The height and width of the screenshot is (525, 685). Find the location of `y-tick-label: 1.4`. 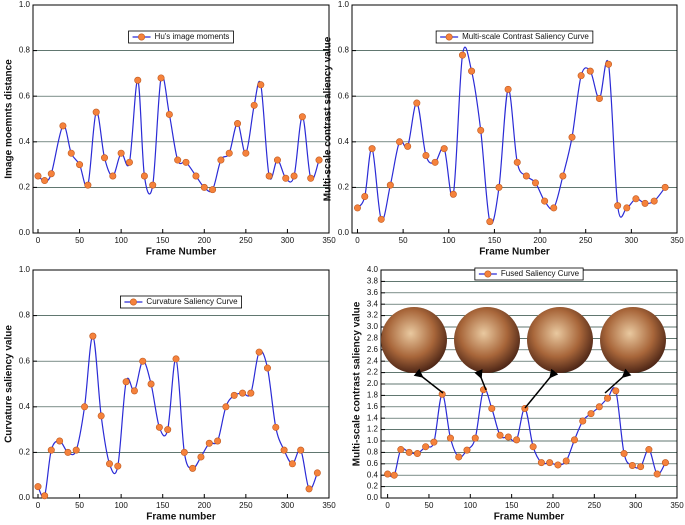

y-tick-label: 1.4 is located at coordinates (373, 417).